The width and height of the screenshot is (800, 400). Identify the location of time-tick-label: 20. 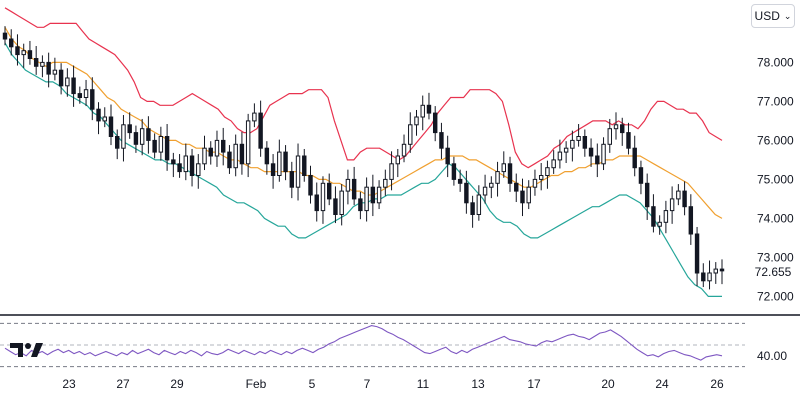
(608, 384).